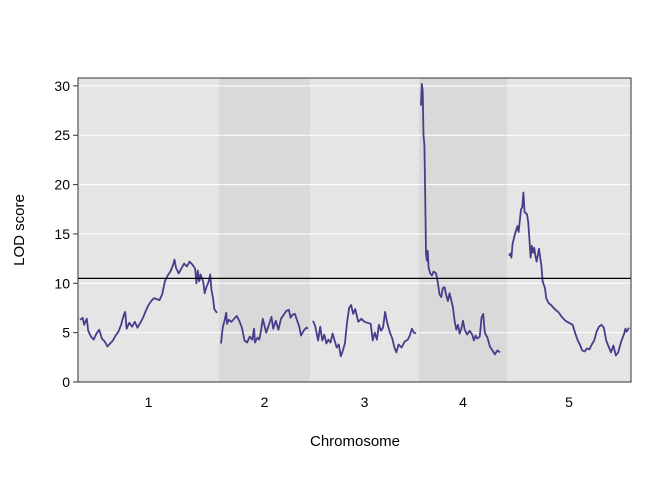 The image size is (672, 480). What do you see at coordinates (62, 86) in the screenshot?
I see `y-tick-label: 30` at bounding box center [62, 86].